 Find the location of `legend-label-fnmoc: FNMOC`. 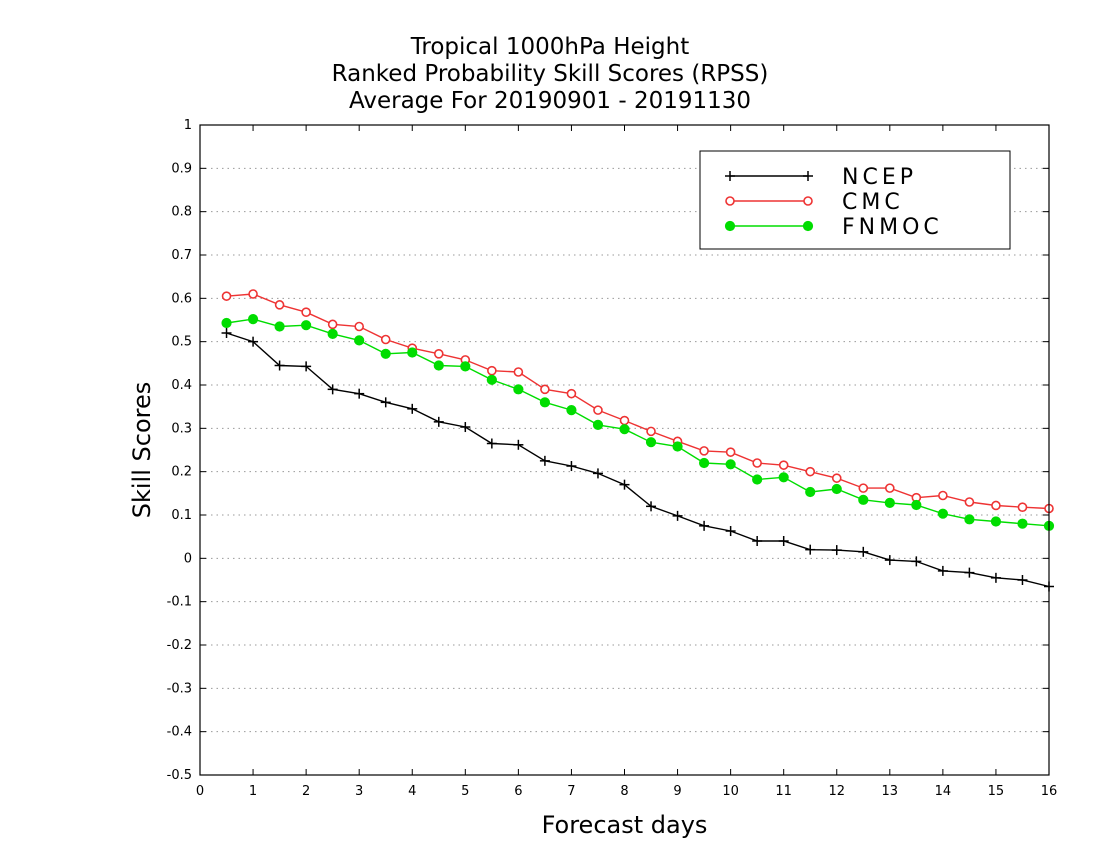

legend-label-fnmoc: FNMOC is located at coordinates (892, 227).